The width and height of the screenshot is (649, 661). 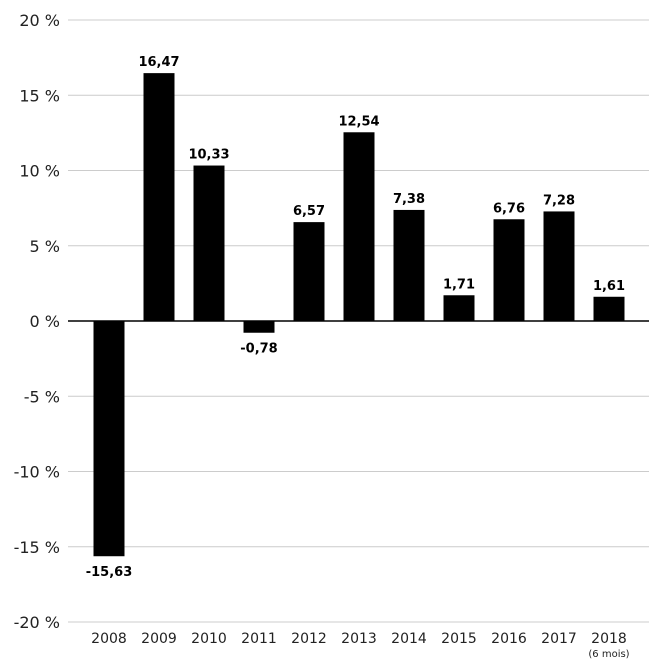 What do you see at coordinates (45, 321) in the screenshot?
I see `y-tick-label: 0 %` at bounding box center [45, 321].